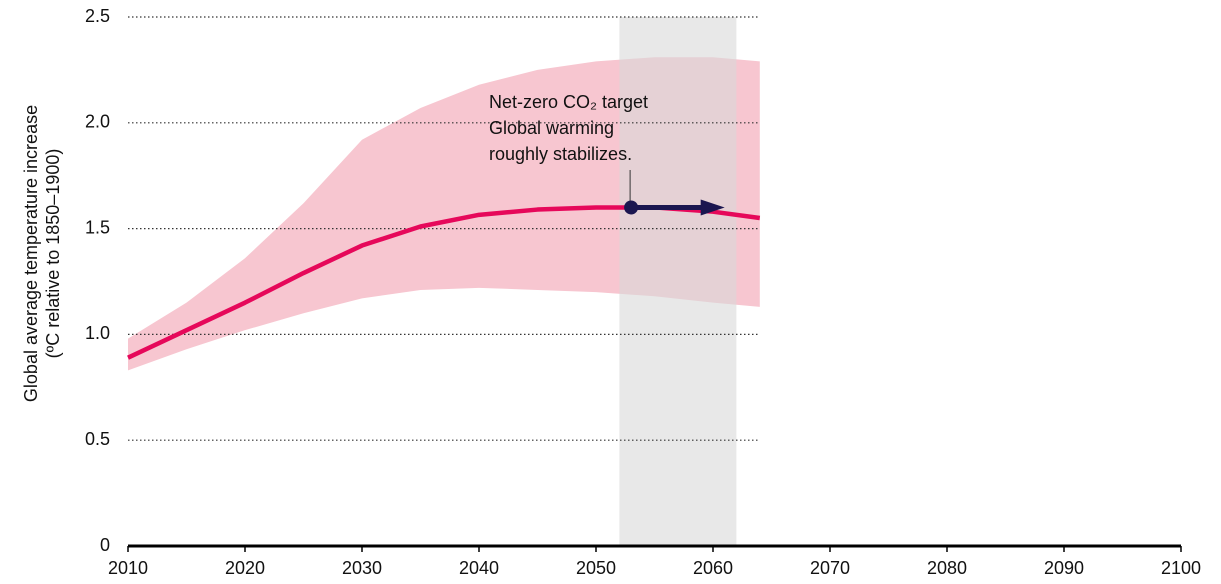  I want to click on y-tick-label: 2.0, so click(97, 122).